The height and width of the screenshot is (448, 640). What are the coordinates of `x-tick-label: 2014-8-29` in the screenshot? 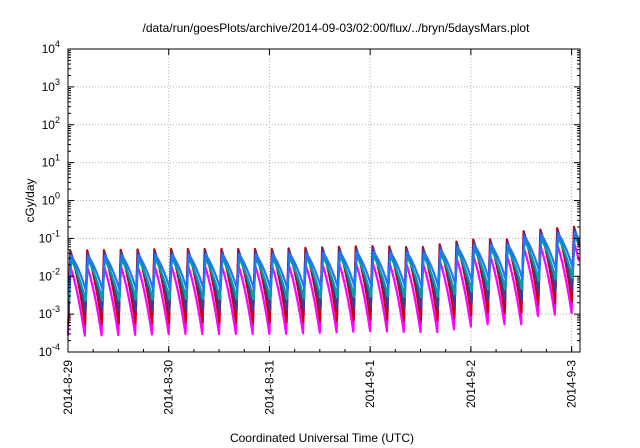 It's located at (68, 387).